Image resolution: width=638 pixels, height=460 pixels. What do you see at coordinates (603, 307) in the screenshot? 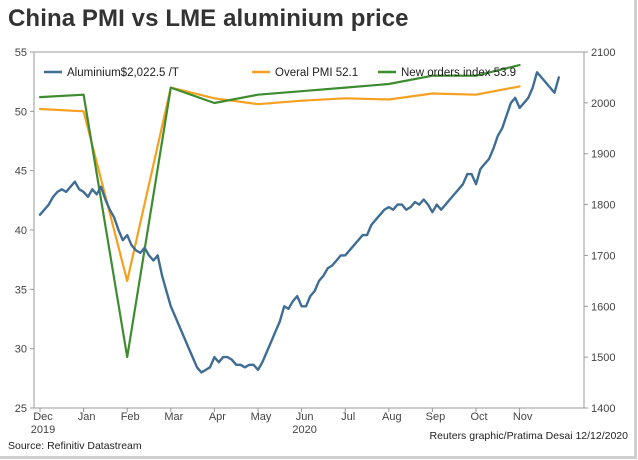
I see `right-tick-label: 1600` at bounding box center [603, 307].